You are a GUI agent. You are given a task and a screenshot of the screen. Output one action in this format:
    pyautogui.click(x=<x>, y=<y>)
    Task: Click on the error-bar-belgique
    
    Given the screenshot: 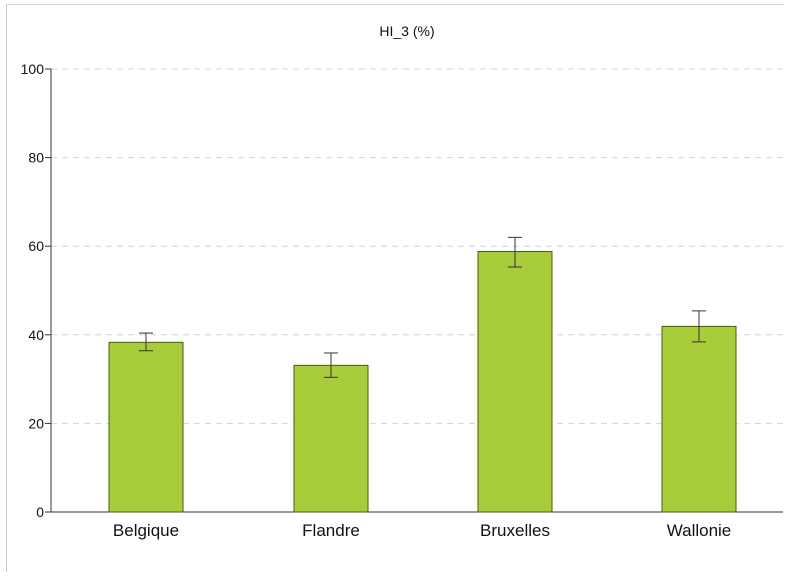 What is the action you would take?
    pyautogui.click(x=146, y=342)
    